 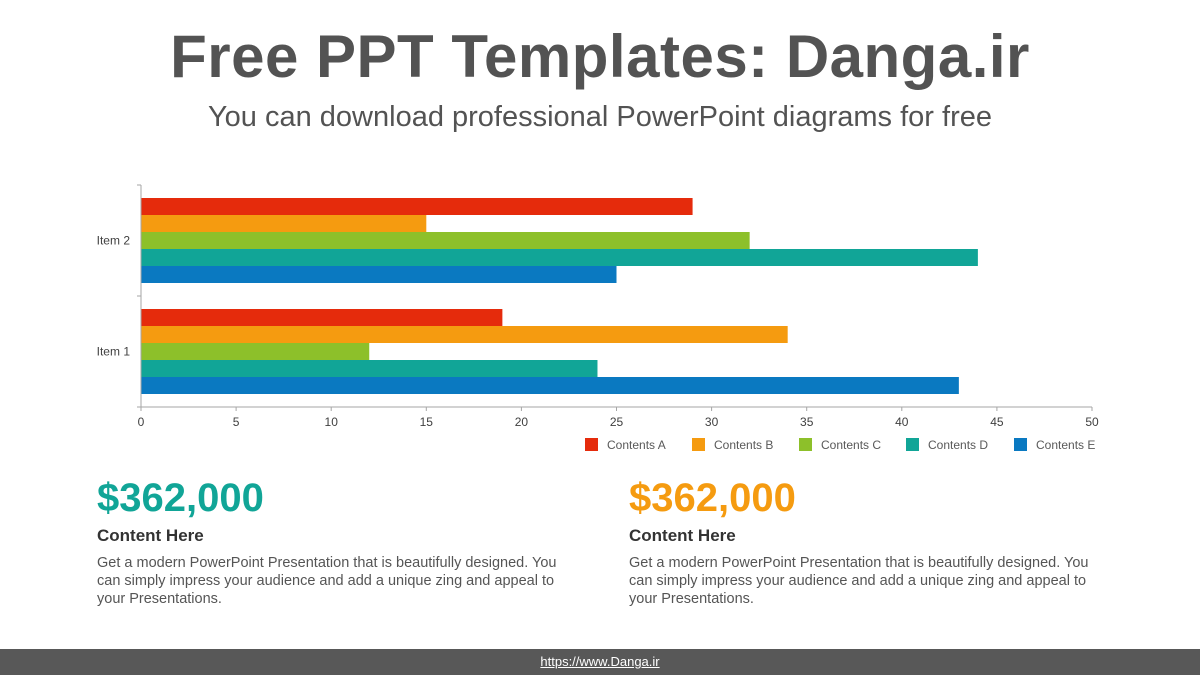 I want to click on legend-label: Contents D, so click(x=958, y=445).